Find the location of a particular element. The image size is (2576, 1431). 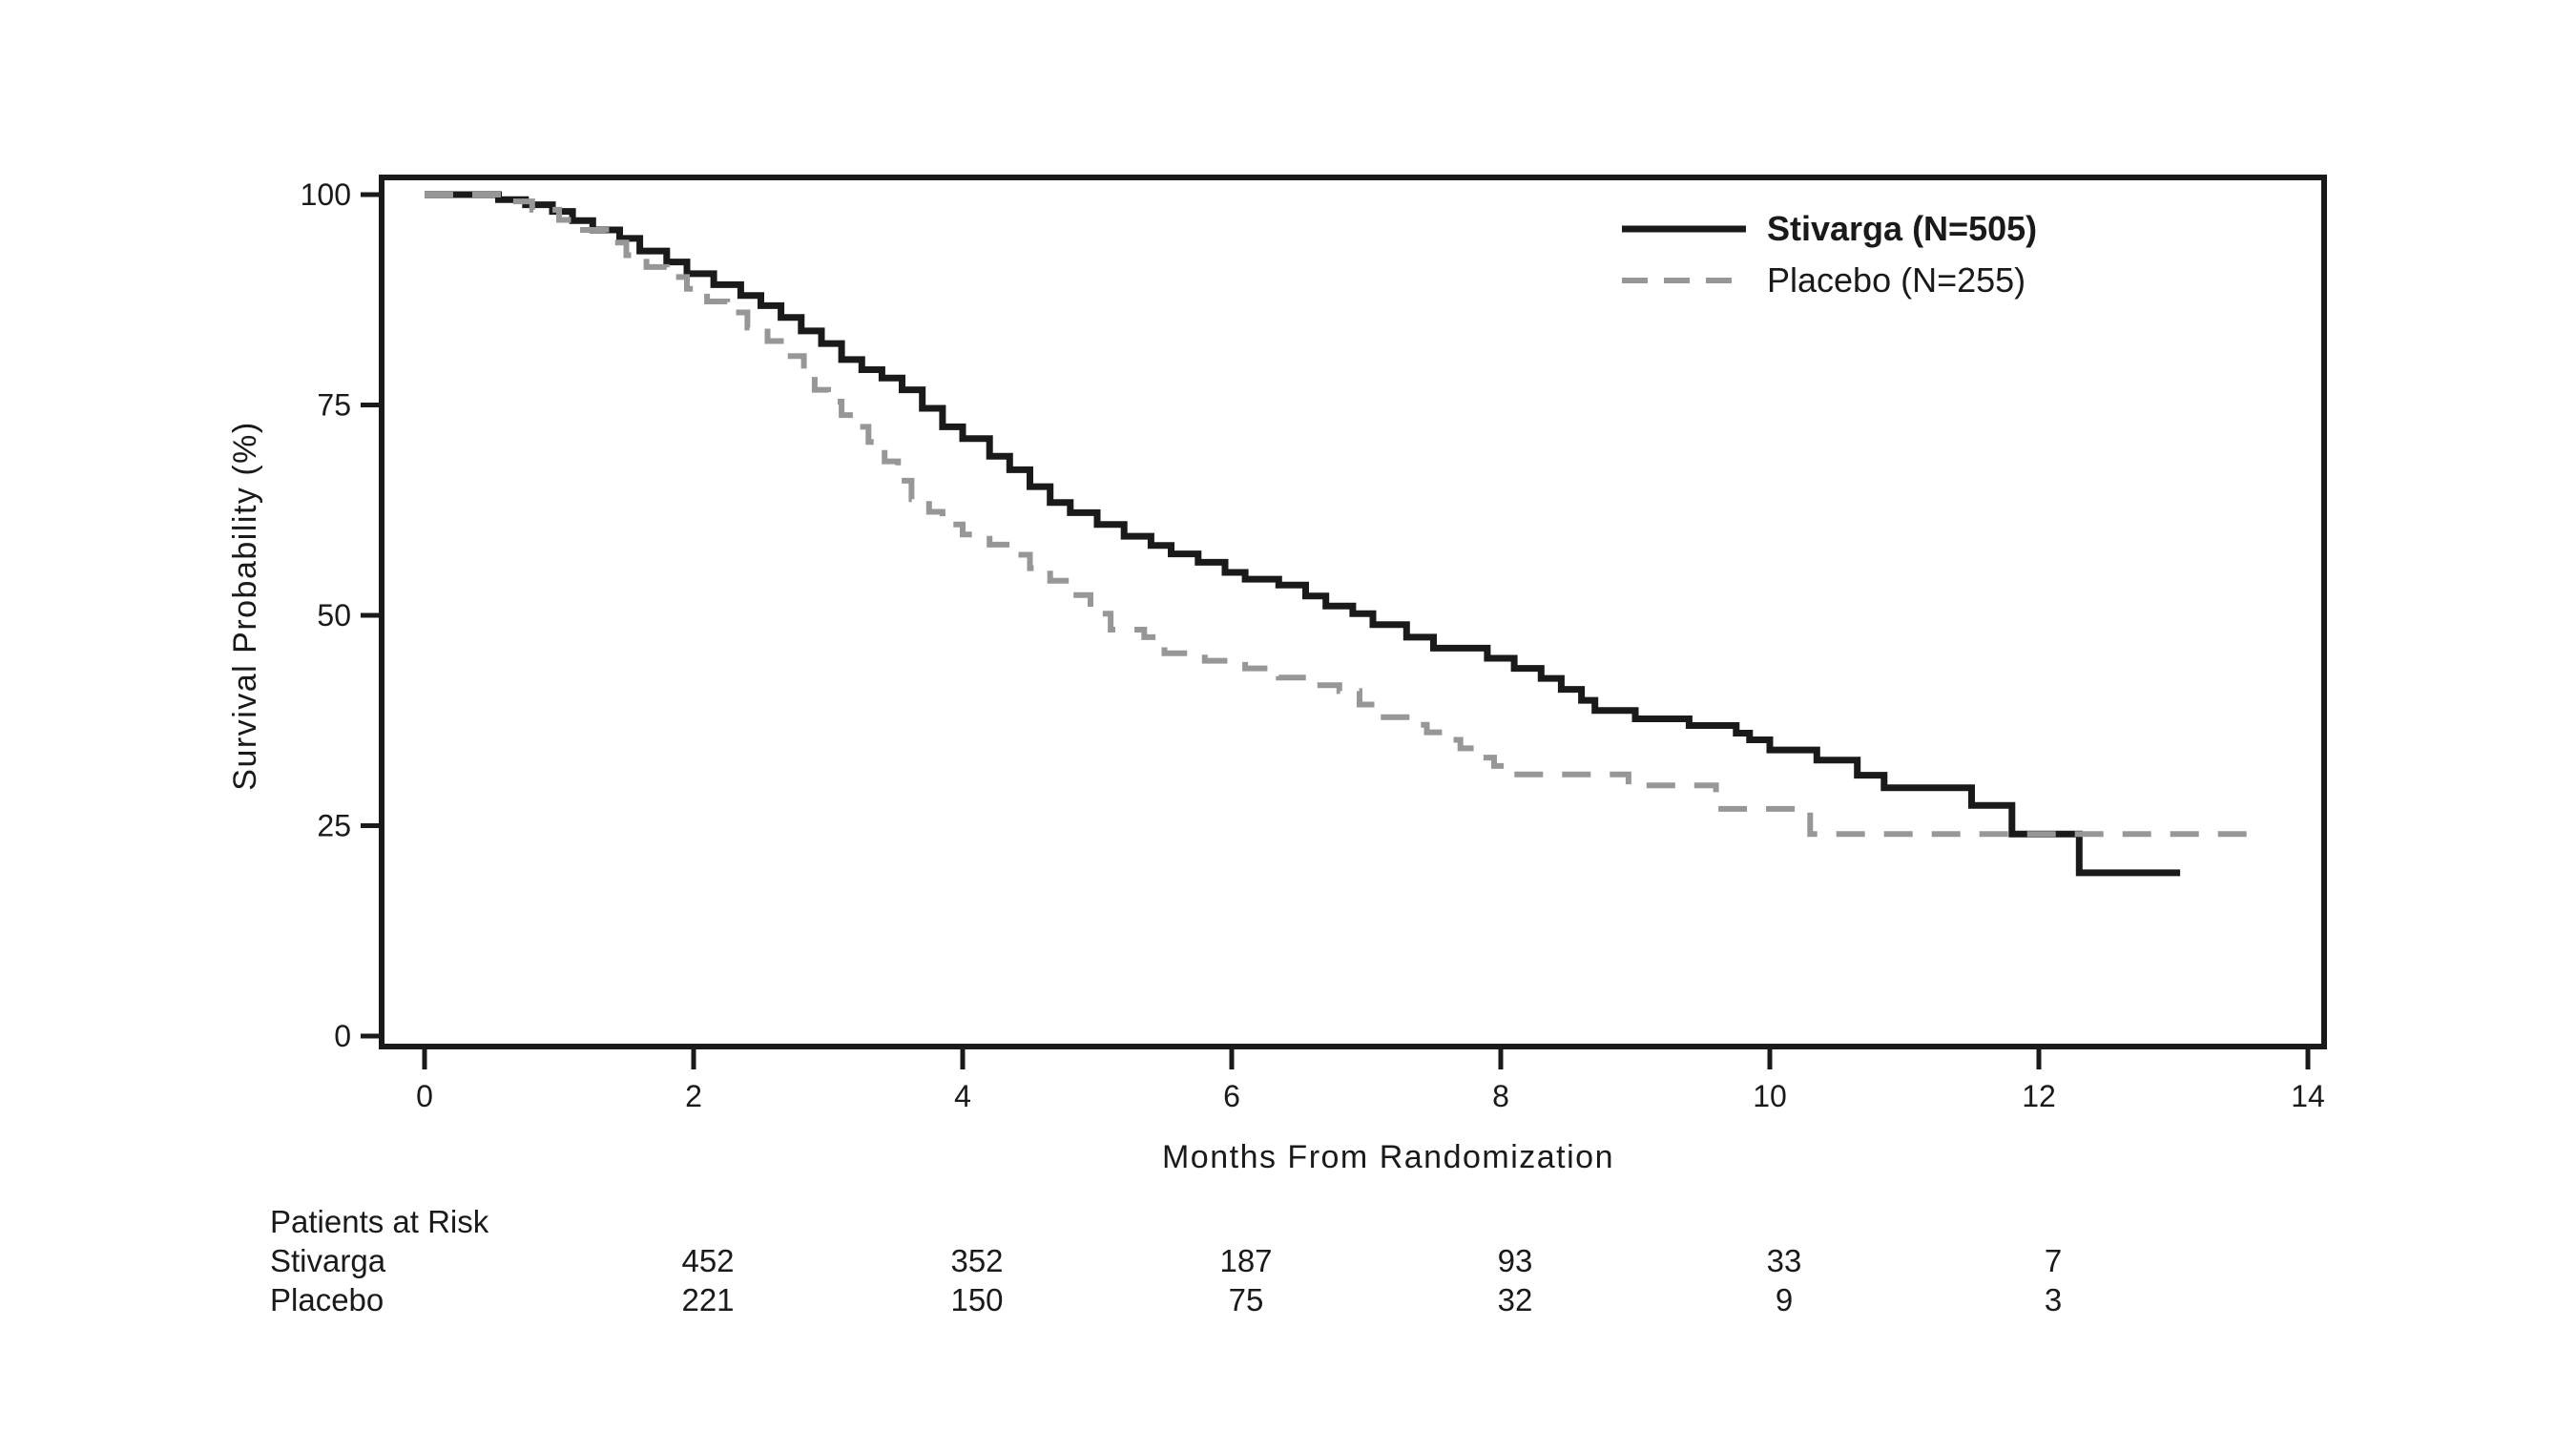

risk-count-stivarga-m10: 33 is located at coordinates (1784, 1260).